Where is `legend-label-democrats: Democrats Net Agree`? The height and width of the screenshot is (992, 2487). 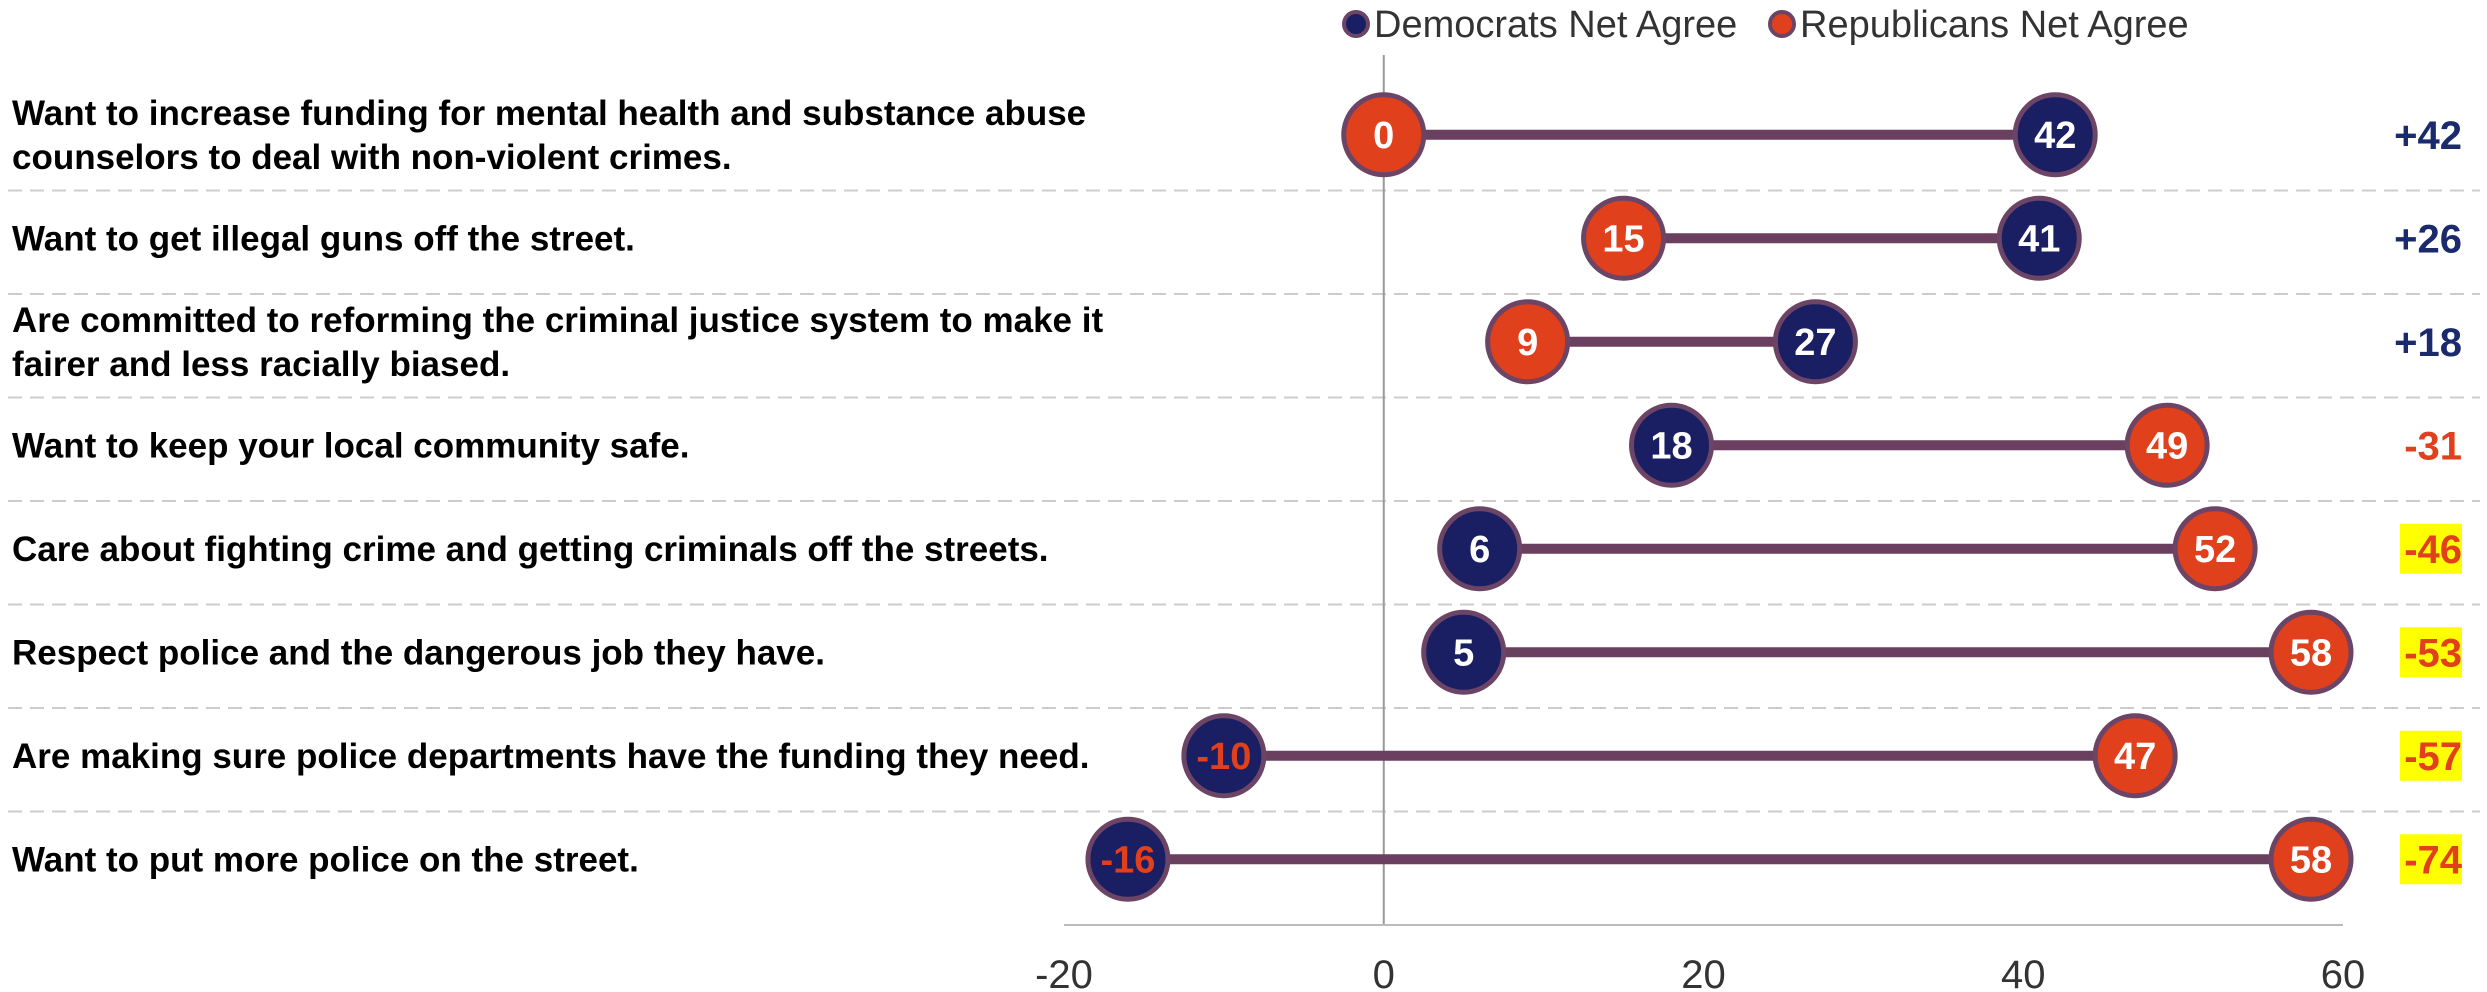 legend-label-democrats: Democrats Net Agree is located at coordinates (1555, 25).